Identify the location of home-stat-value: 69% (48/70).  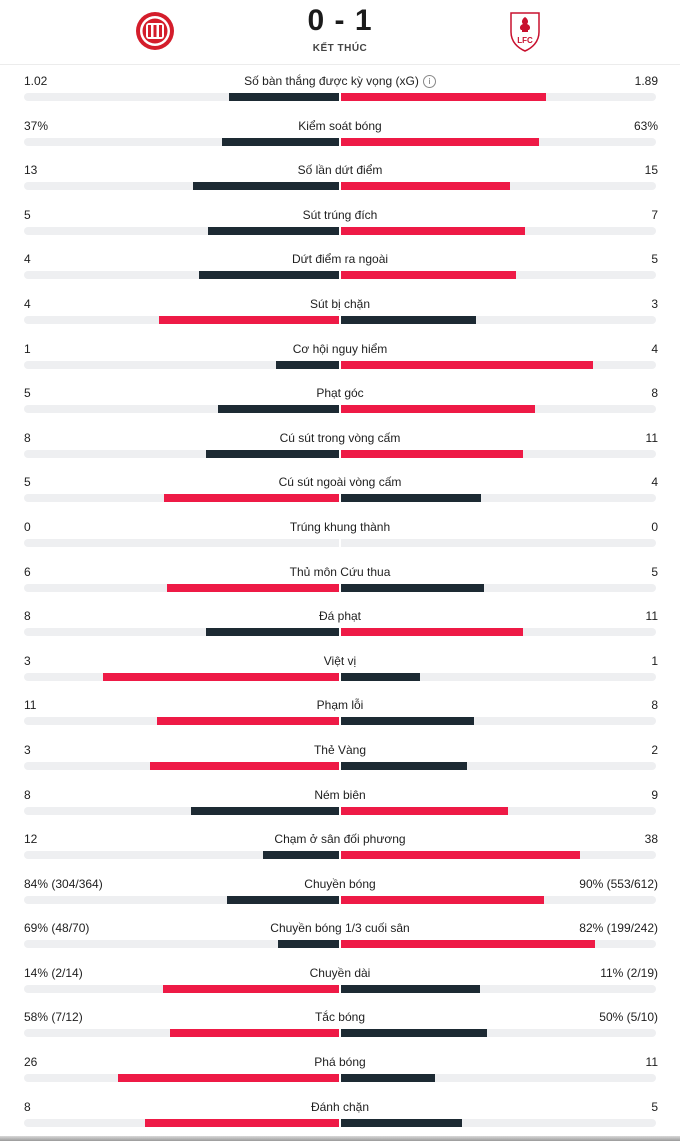
(57, 928).